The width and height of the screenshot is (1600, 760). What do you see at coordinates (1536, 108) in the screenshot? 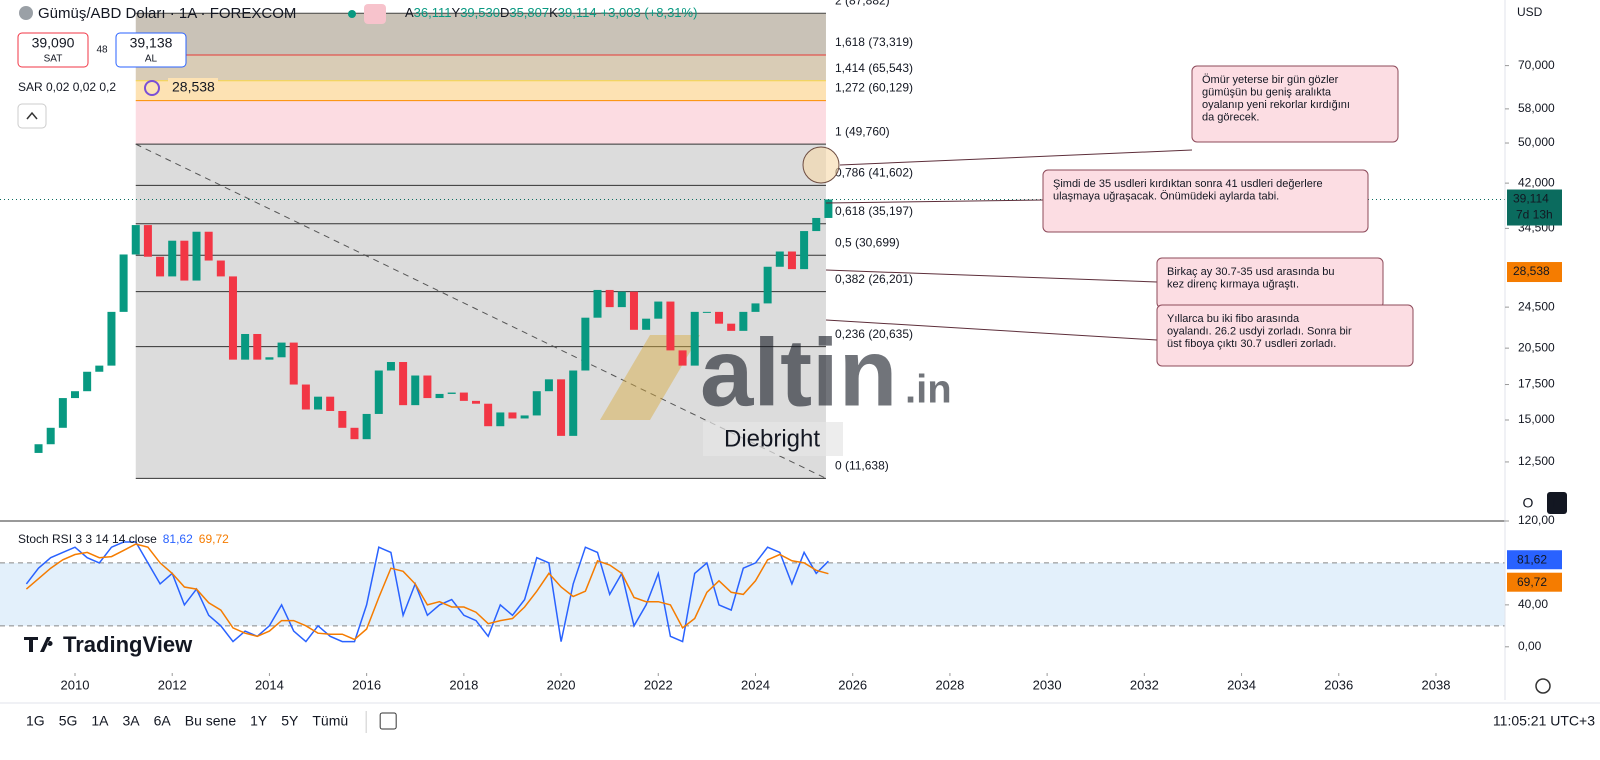
I see `y-tick-label: 58,000` at bounding box center [1536, 108].